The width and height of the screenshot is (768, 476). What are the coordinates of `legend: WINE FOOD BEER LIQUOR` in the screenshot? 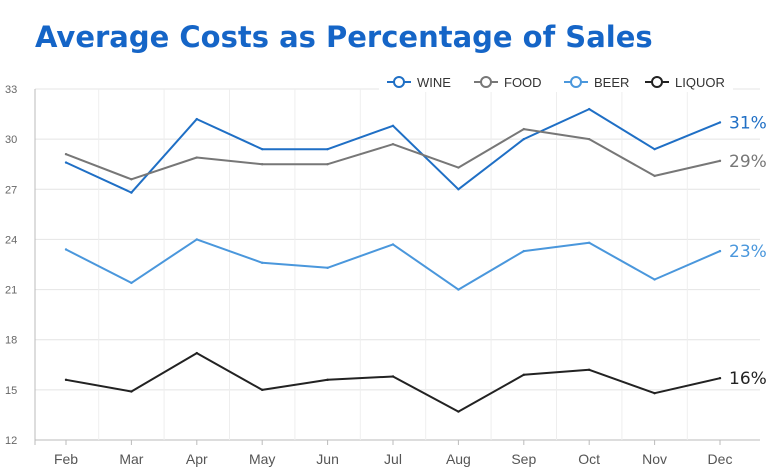 It's located at (556, 82).